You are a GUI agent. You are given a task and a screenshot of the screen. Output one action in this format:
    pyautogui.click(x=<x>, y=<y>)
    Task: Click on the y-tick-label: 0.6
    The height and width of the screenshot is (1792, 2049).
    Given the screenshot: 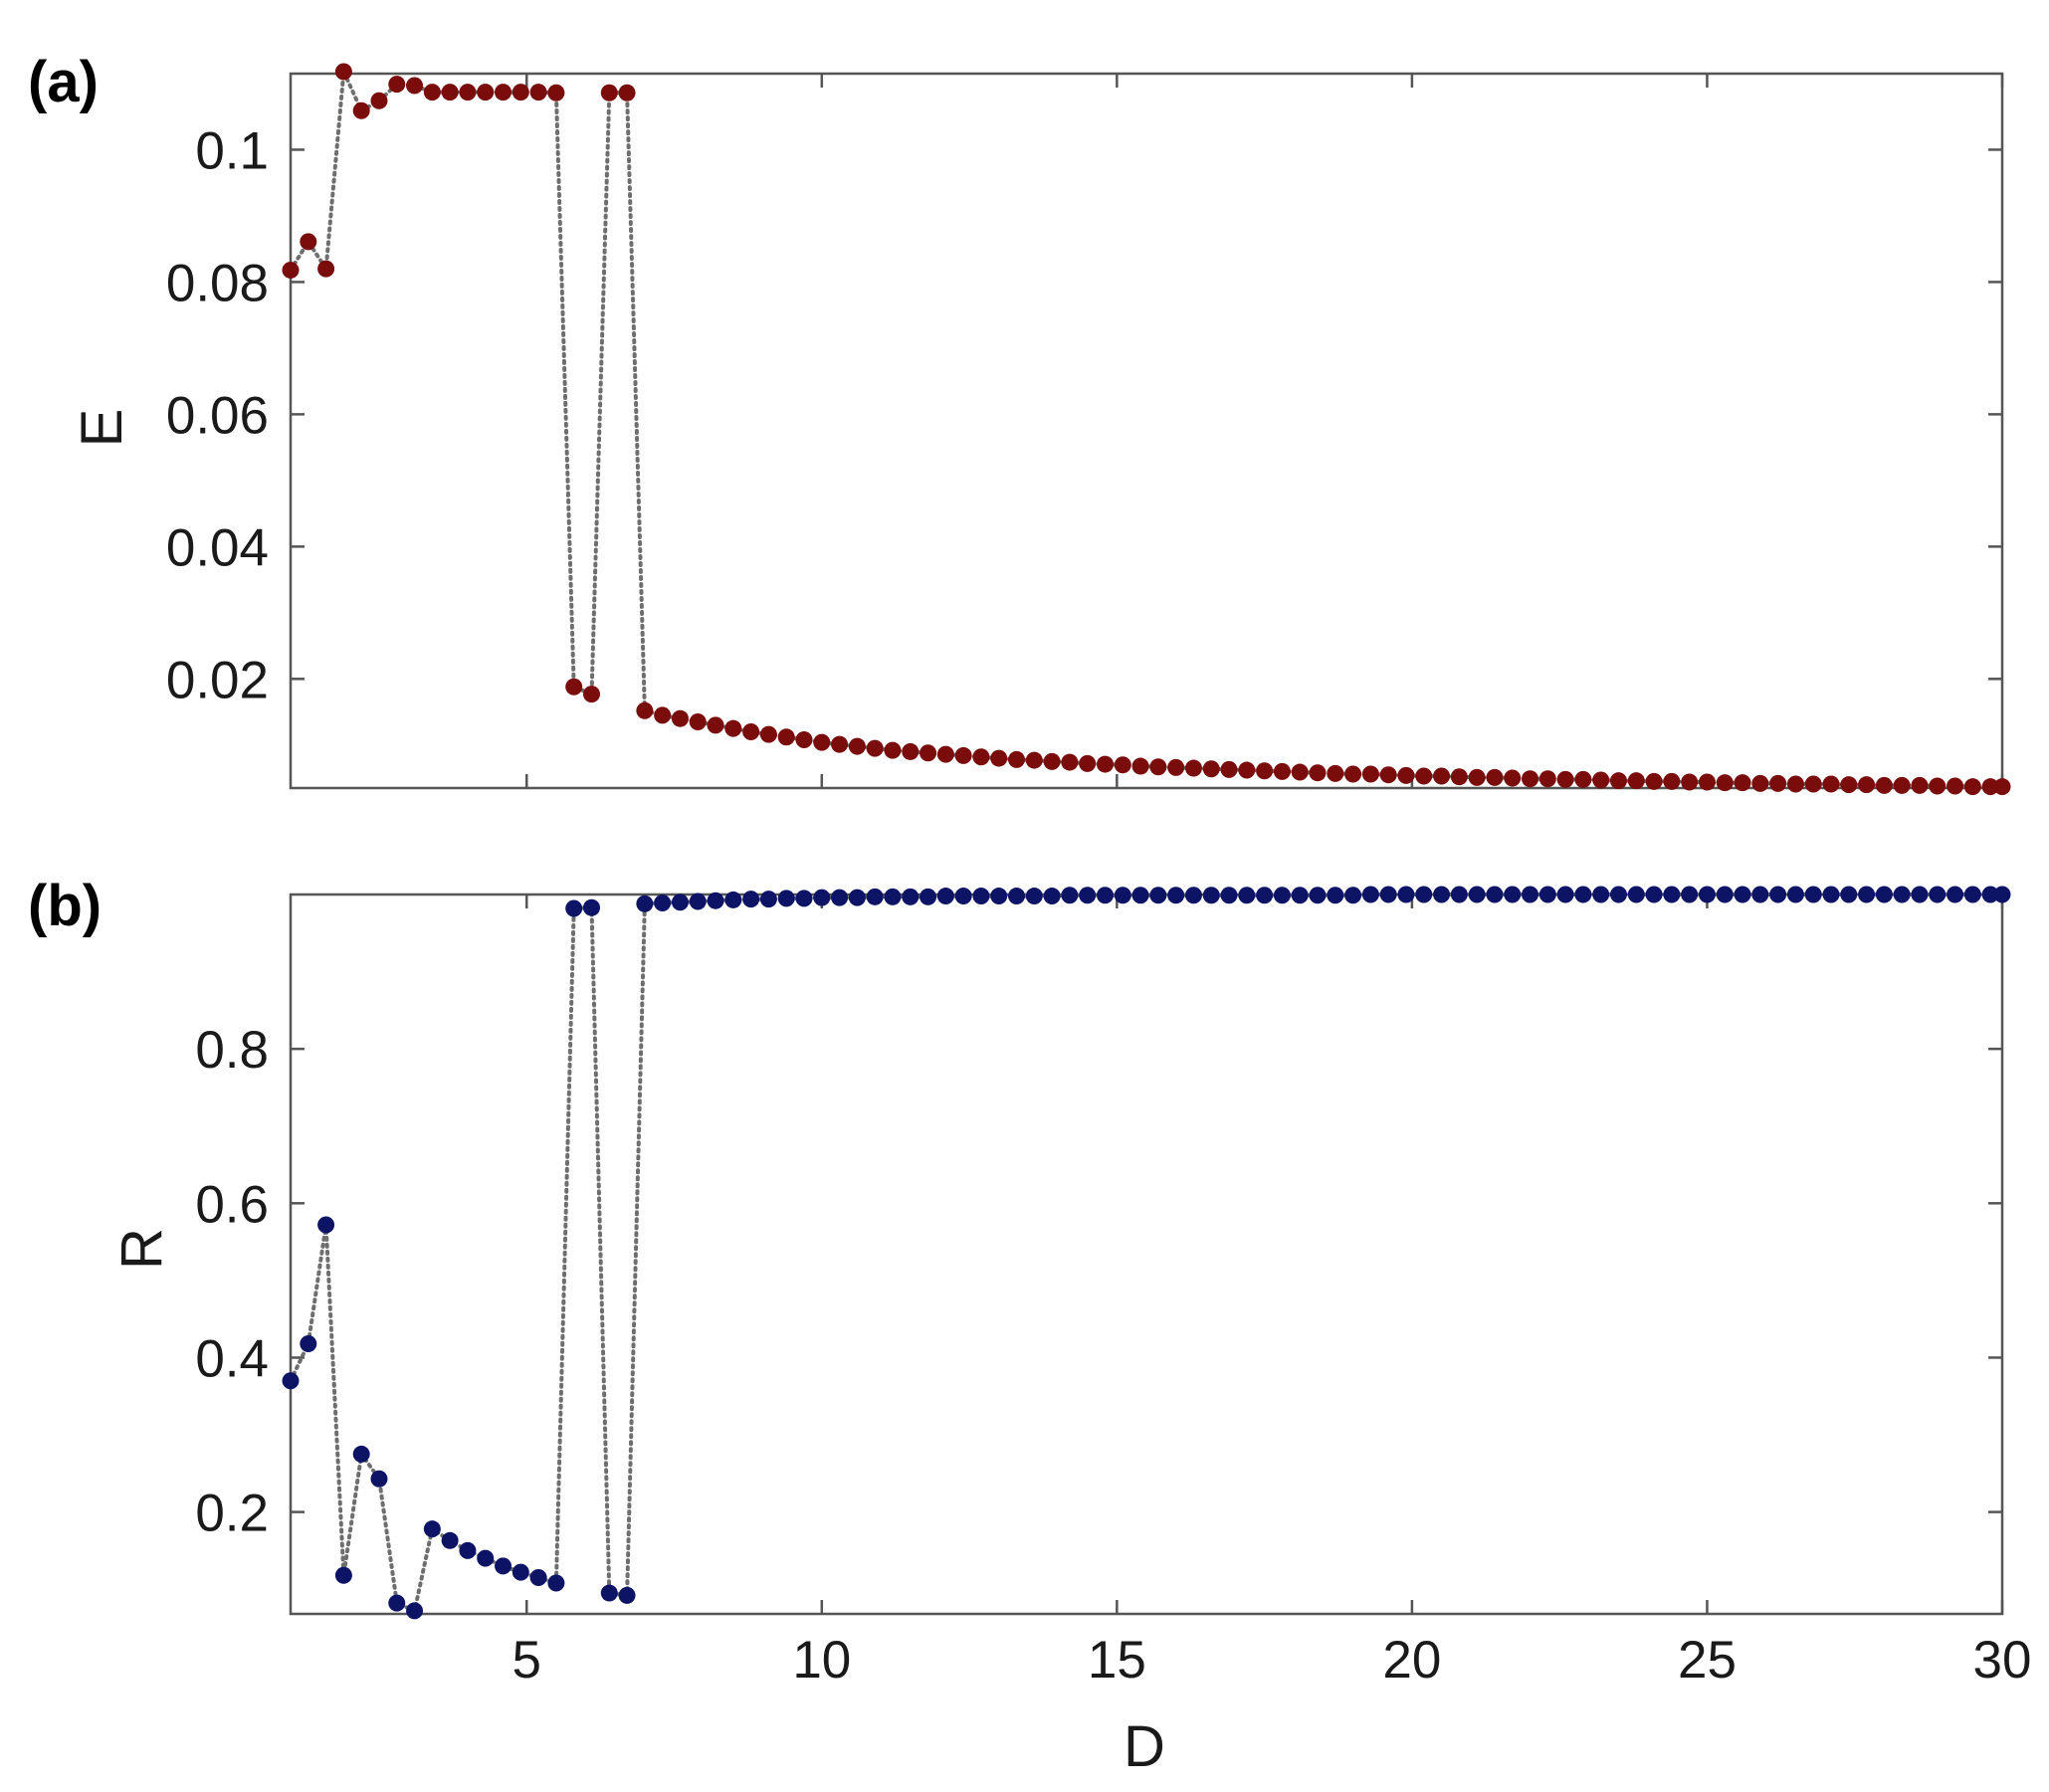 What is the action you would take?
    pyautogui.click(x=232, y=1204)
    